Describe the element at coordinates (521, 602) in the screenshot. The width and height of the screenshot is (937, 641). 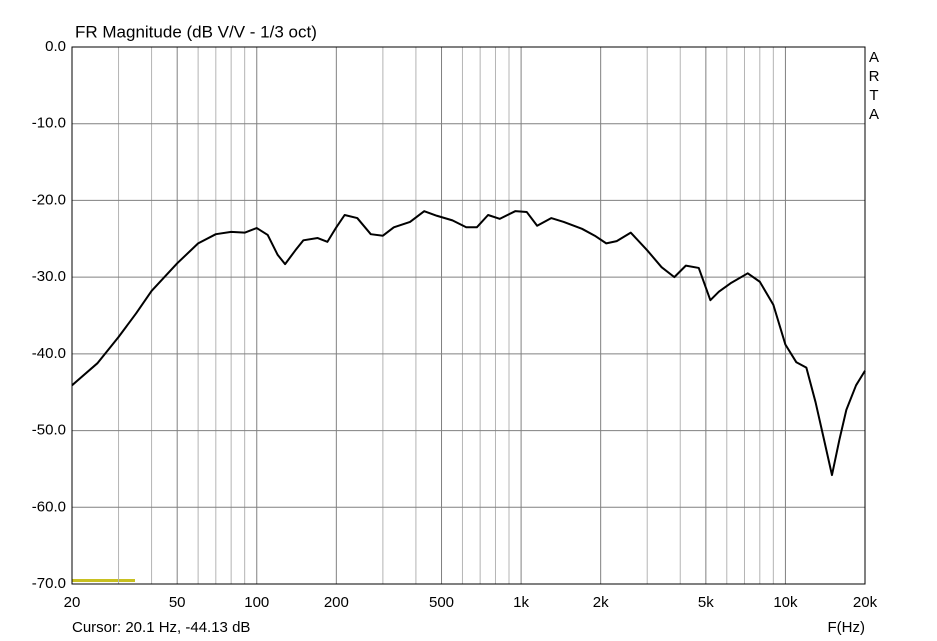
I see `x-tick-label: 1k` at that location.